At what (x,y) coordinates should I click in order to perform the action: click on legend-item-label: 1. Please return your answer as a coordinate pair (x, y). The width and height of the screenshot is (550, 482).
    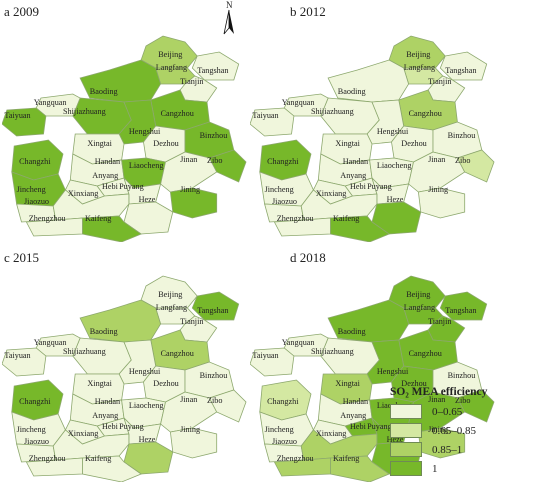
    Looking at the image, I should click on (435, 468).